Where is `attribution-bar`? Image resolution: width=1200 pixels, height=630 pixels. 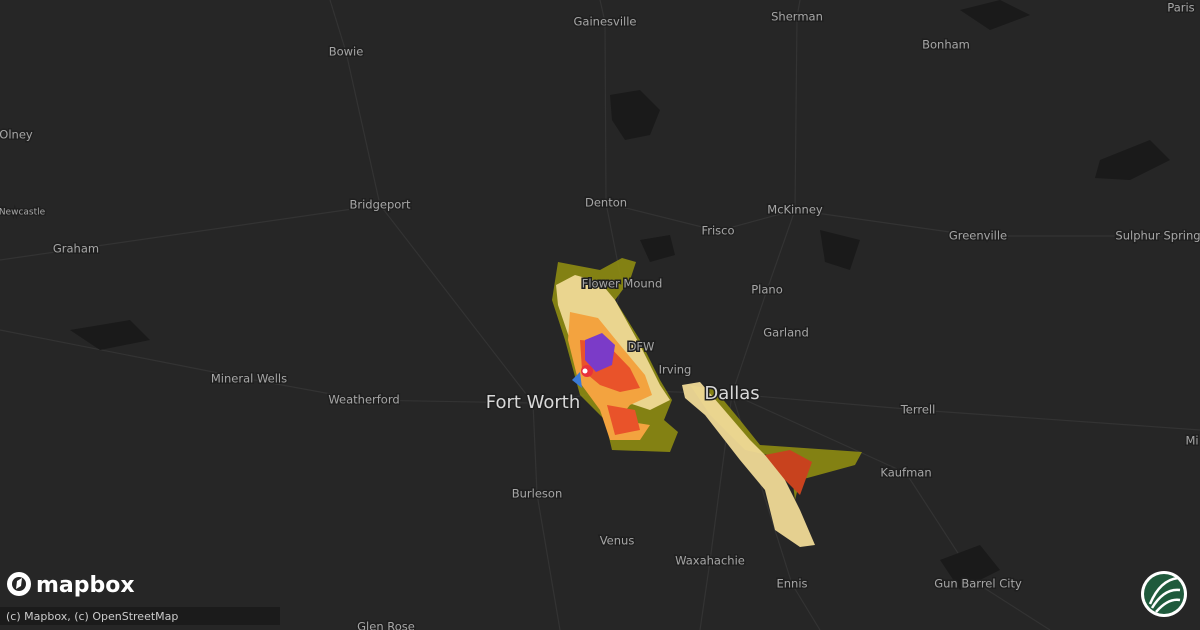
attribution-bar is located at coordinates (140, 616).